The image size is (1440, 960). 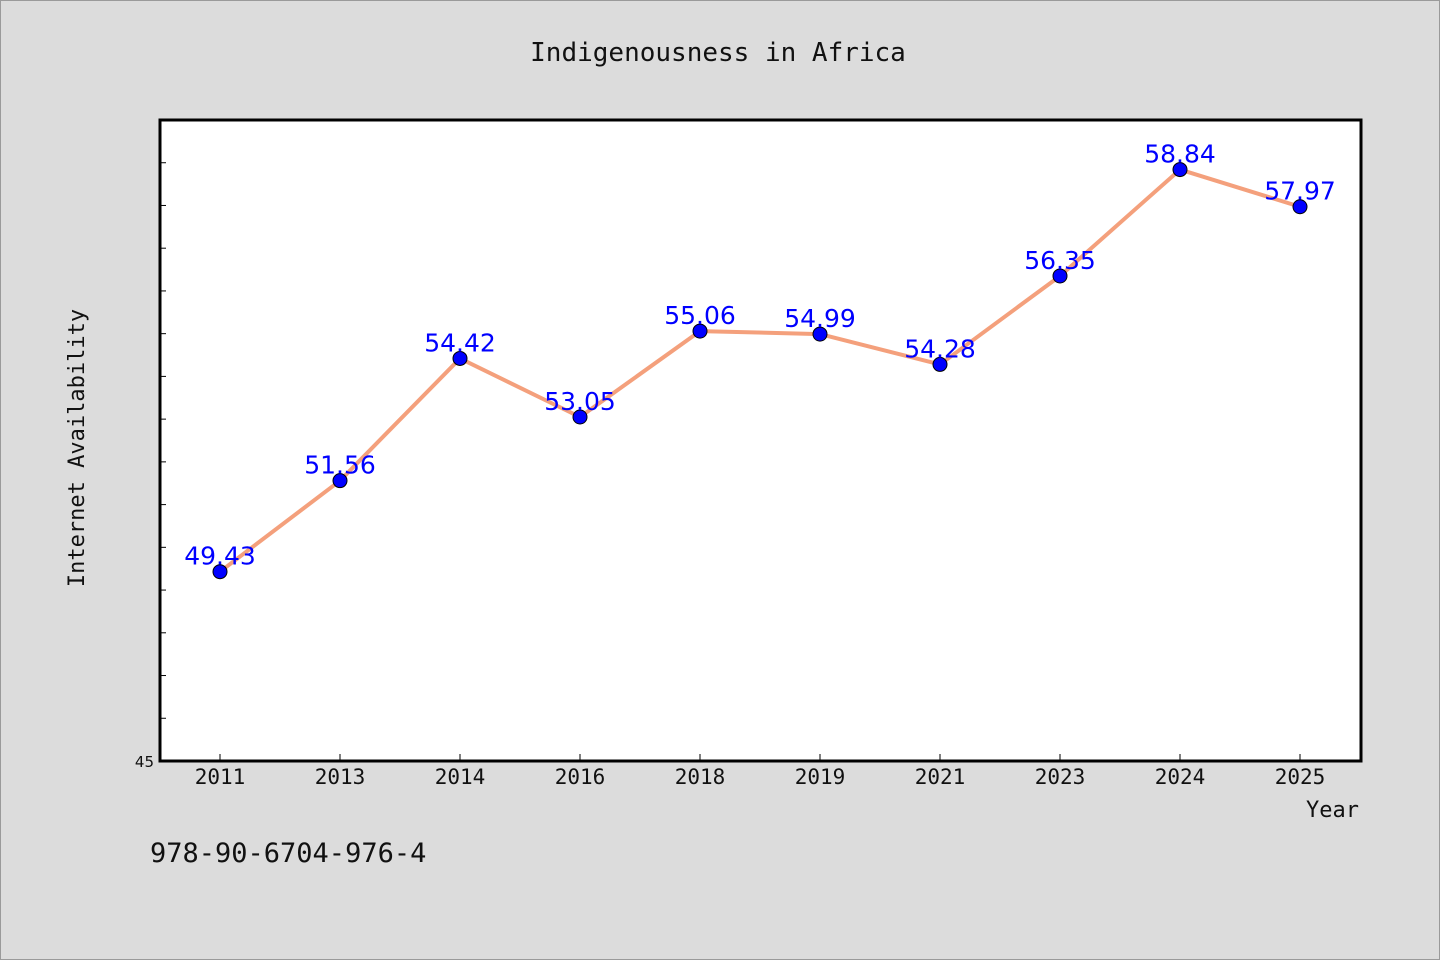 I want to click on y-tick-label: 45, so click(x=144, y=762).